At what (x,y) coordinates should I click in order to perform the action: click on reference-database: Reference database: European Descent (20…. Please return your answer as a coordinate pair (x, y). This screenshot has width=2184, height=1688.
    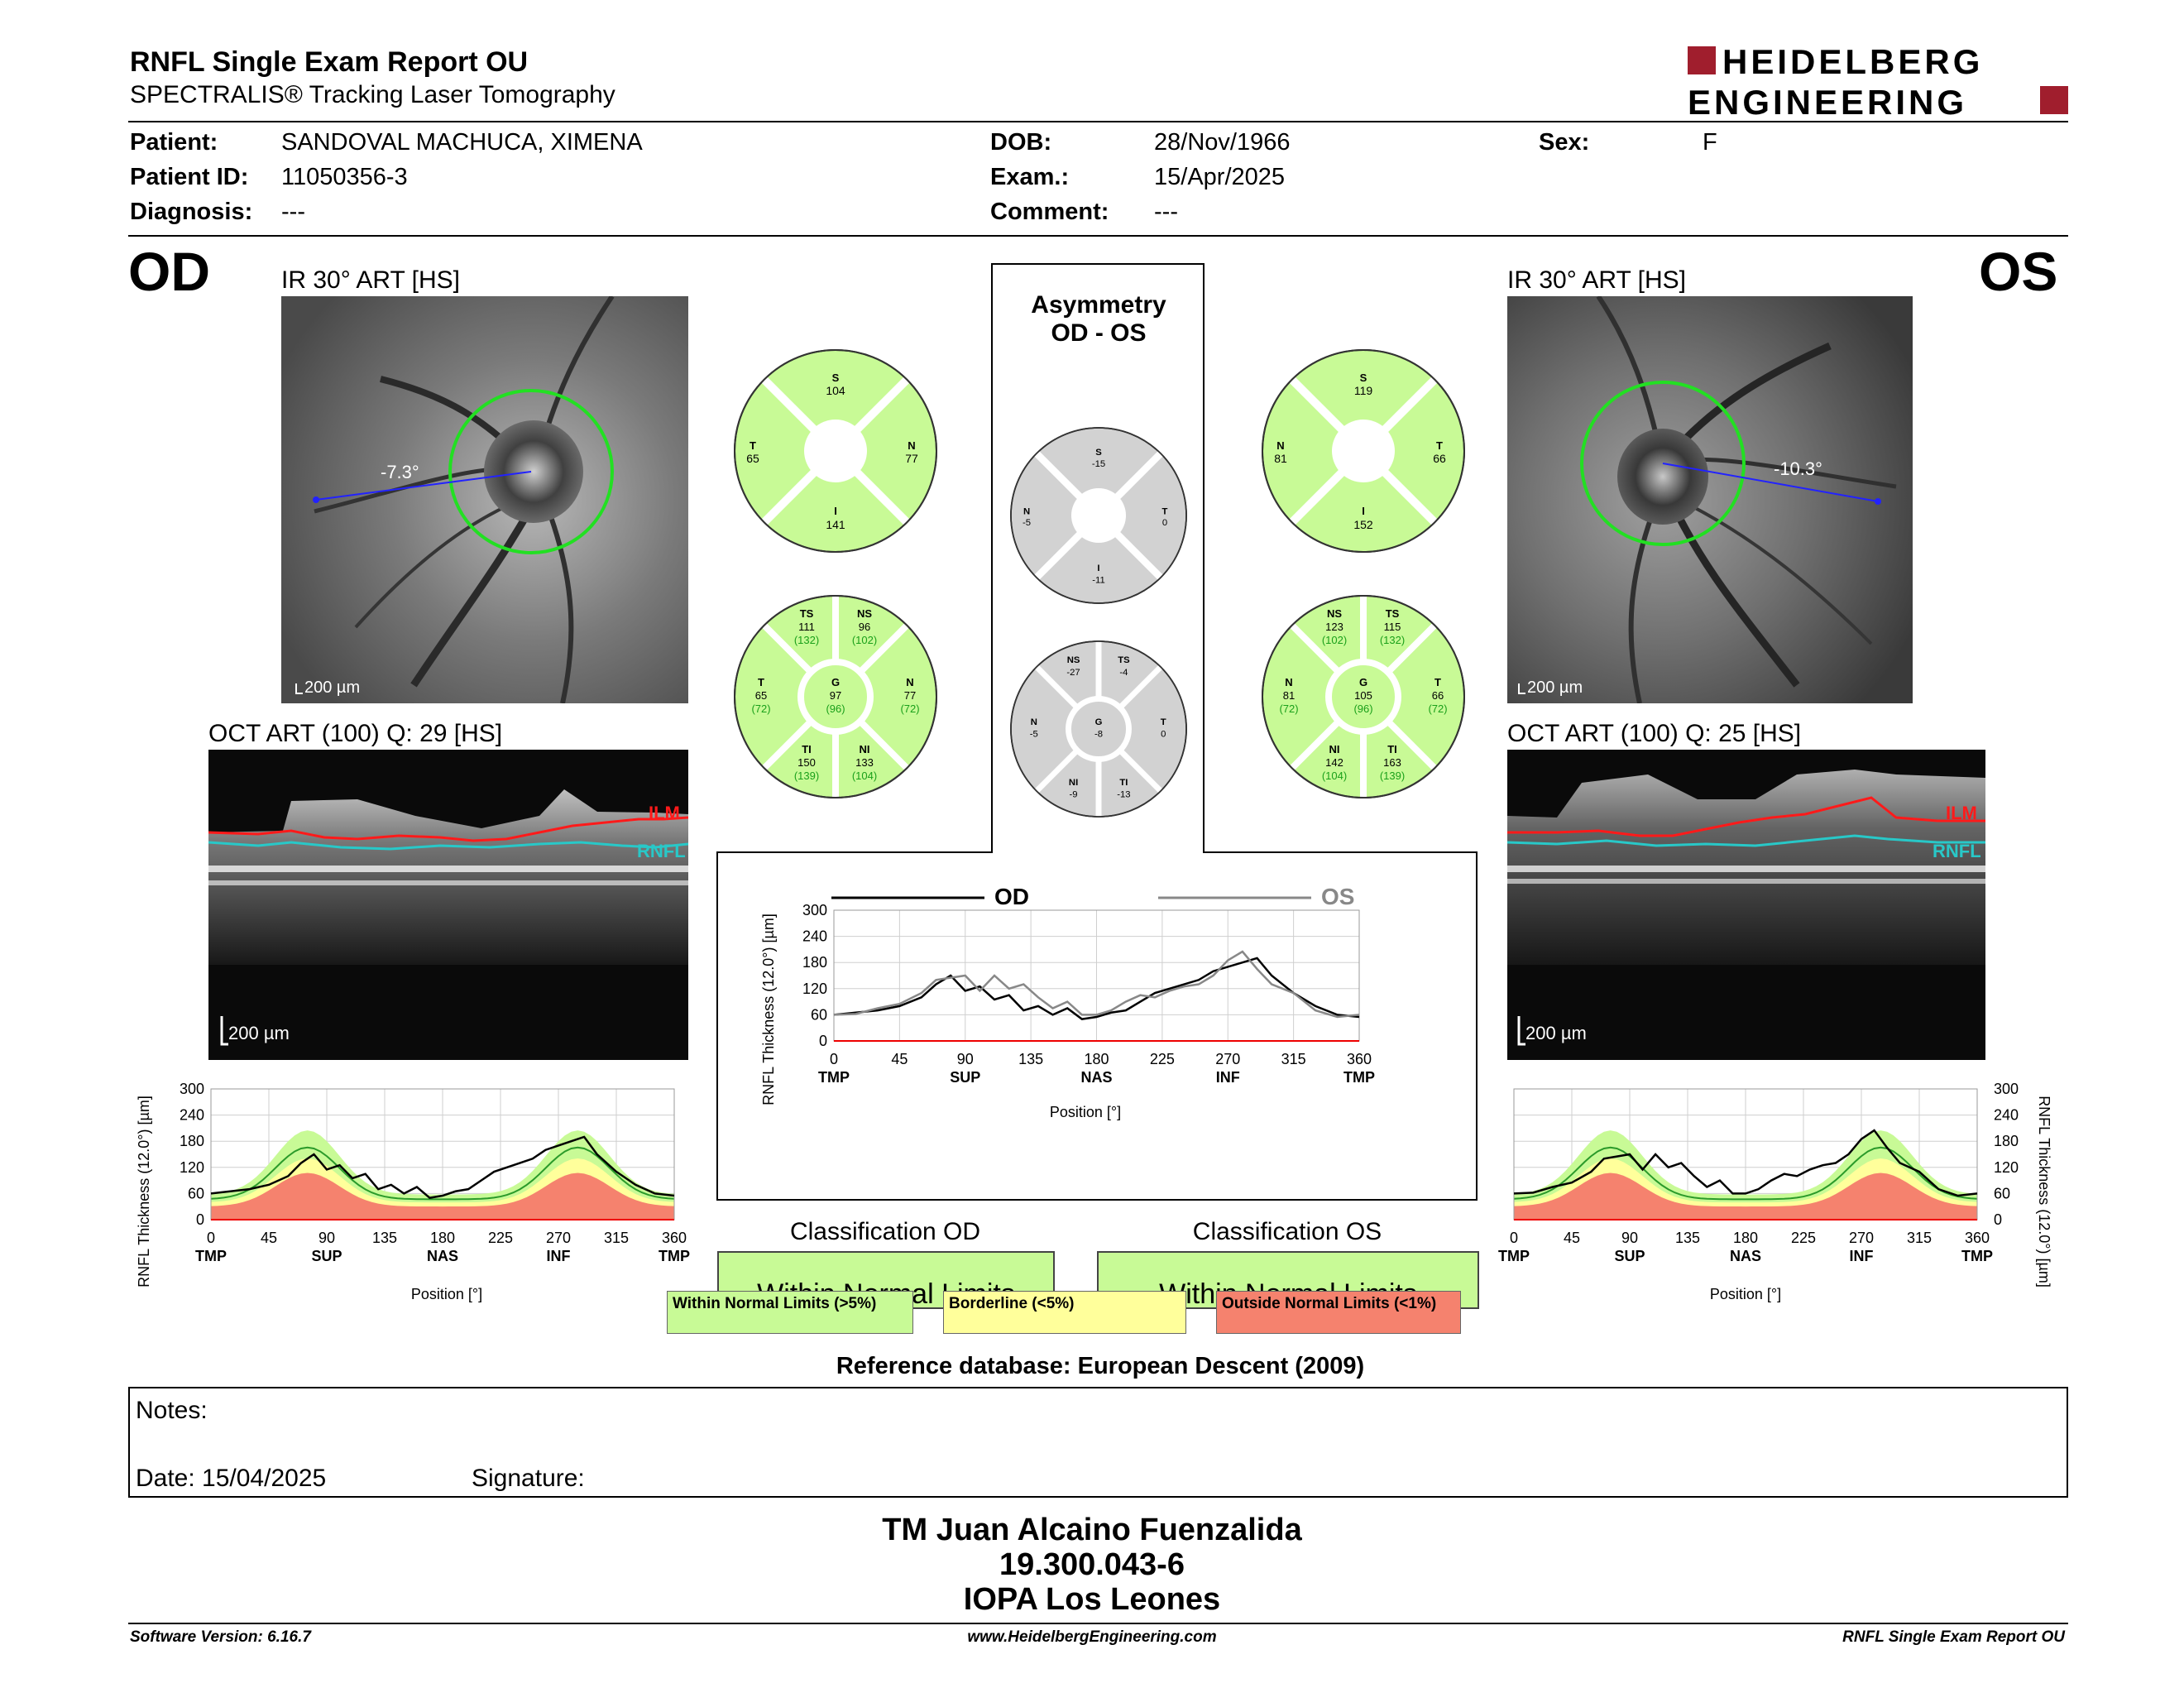
    Looking at the image, I should click on (1100, 1366).